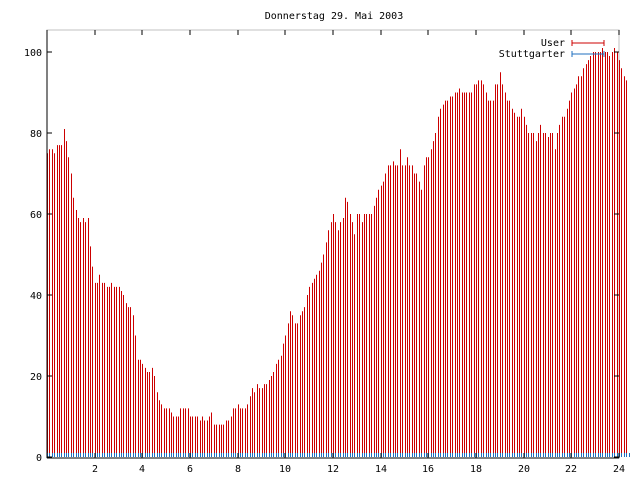 The image size is (640, 480). What do you see at coordinates (428, 469) in the screenshot?
I see `x-tick-label: 16` at bounding box center [428, 469].